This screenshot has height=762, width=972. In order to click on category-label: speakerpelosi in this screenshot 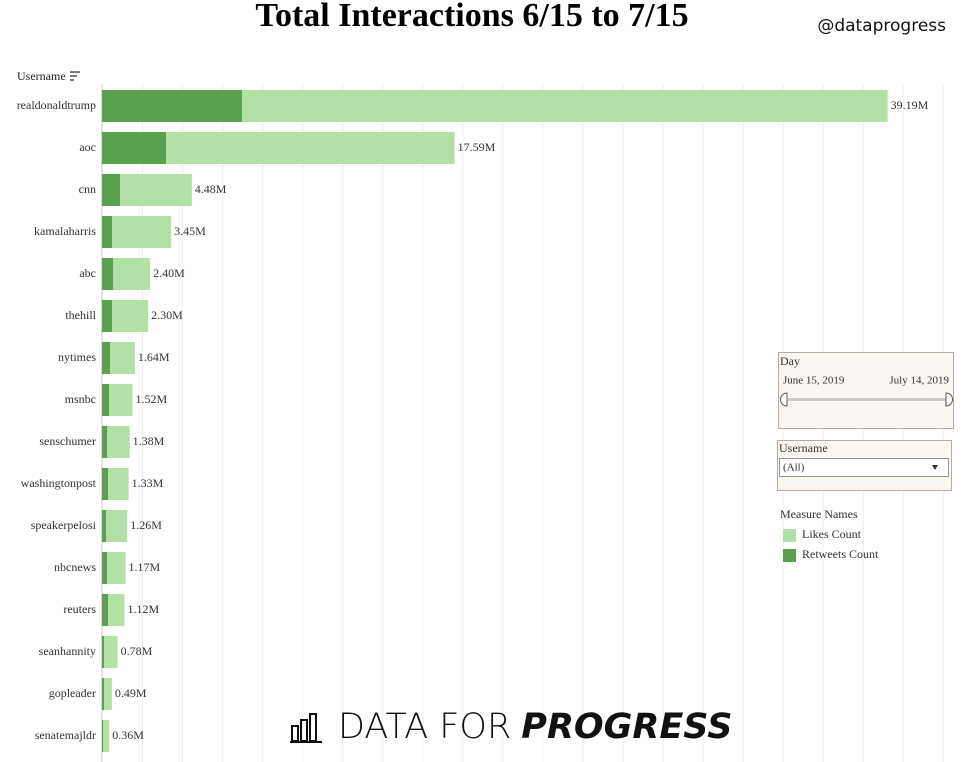, I will do `click(64, 525)`.